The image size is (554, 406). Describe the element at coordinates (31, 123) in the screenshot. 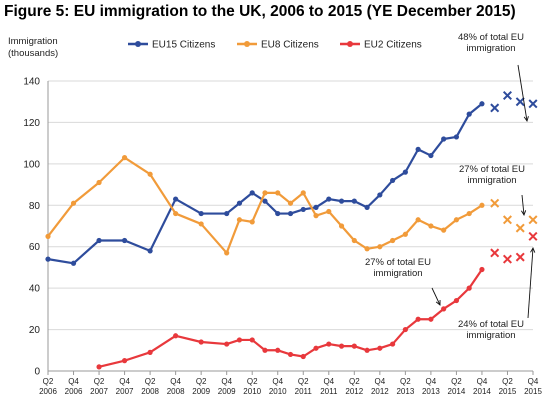

I see `y-tick-label: 120` at that location.